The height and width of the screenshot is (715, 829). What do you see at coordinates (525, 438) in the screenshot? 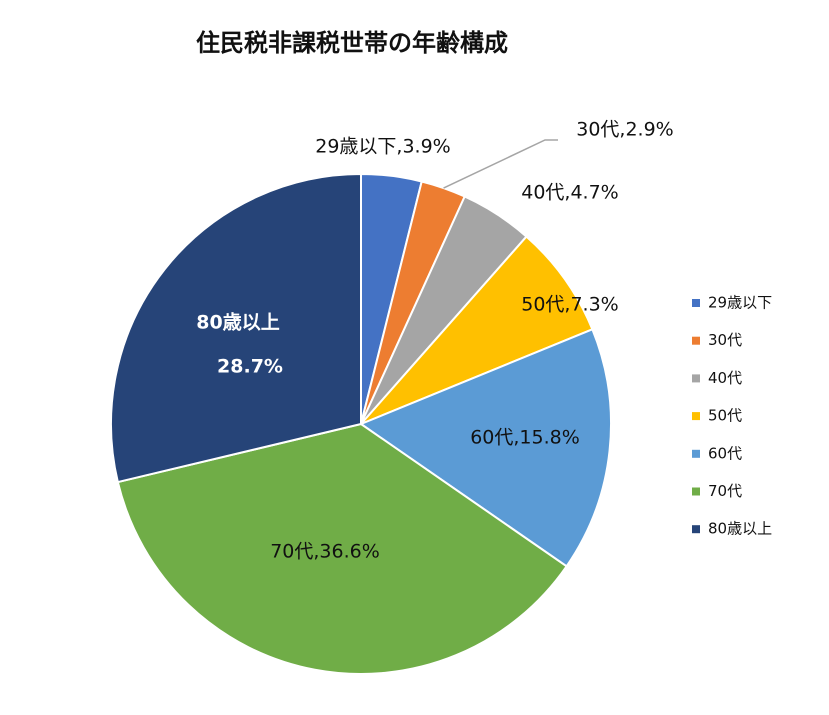
I see `data-label: 60代,15.8%` at bounding box center [525, 438].